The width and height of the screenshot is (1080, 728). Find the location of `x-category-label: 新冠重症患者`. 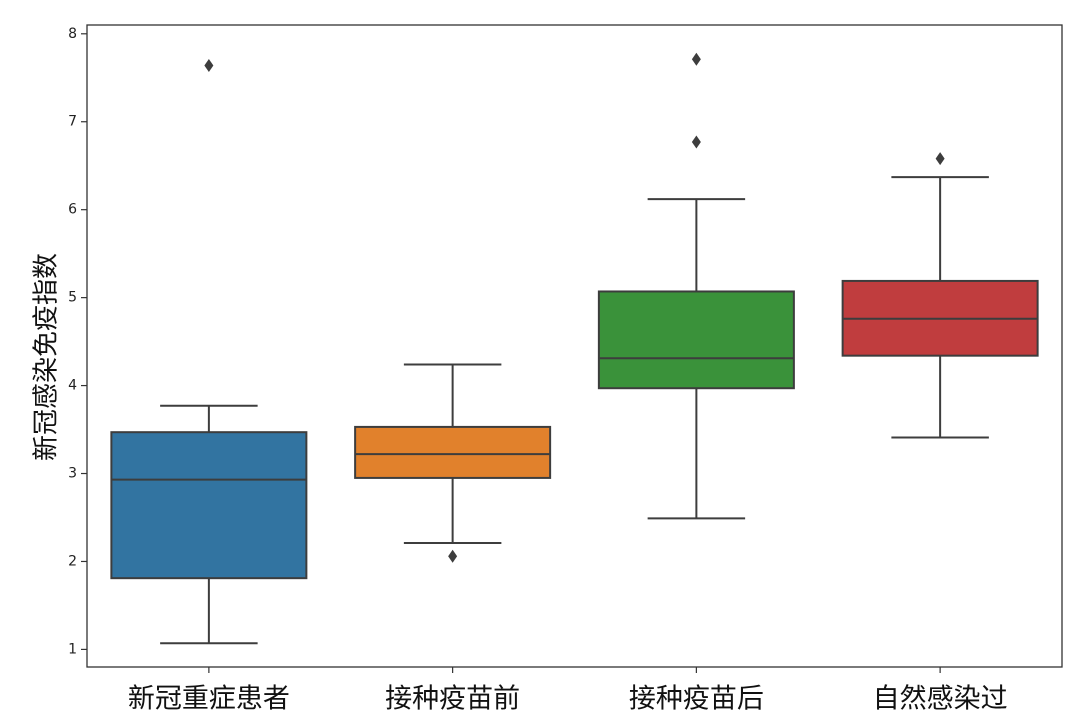

x-category-label: 新冠重症患者 is located at coordinates (209, 699).